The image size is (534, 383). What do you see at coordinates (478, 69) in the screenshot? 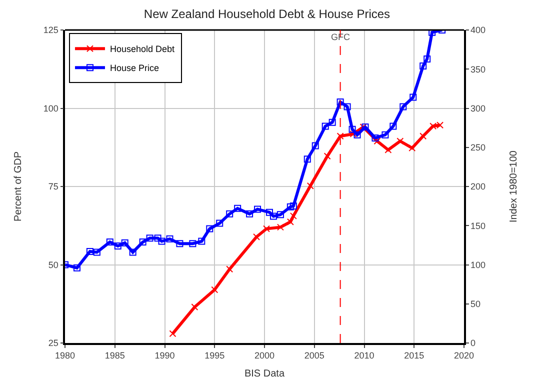
I see `y2-tick-label: 350` at bounding box center [478, 69].